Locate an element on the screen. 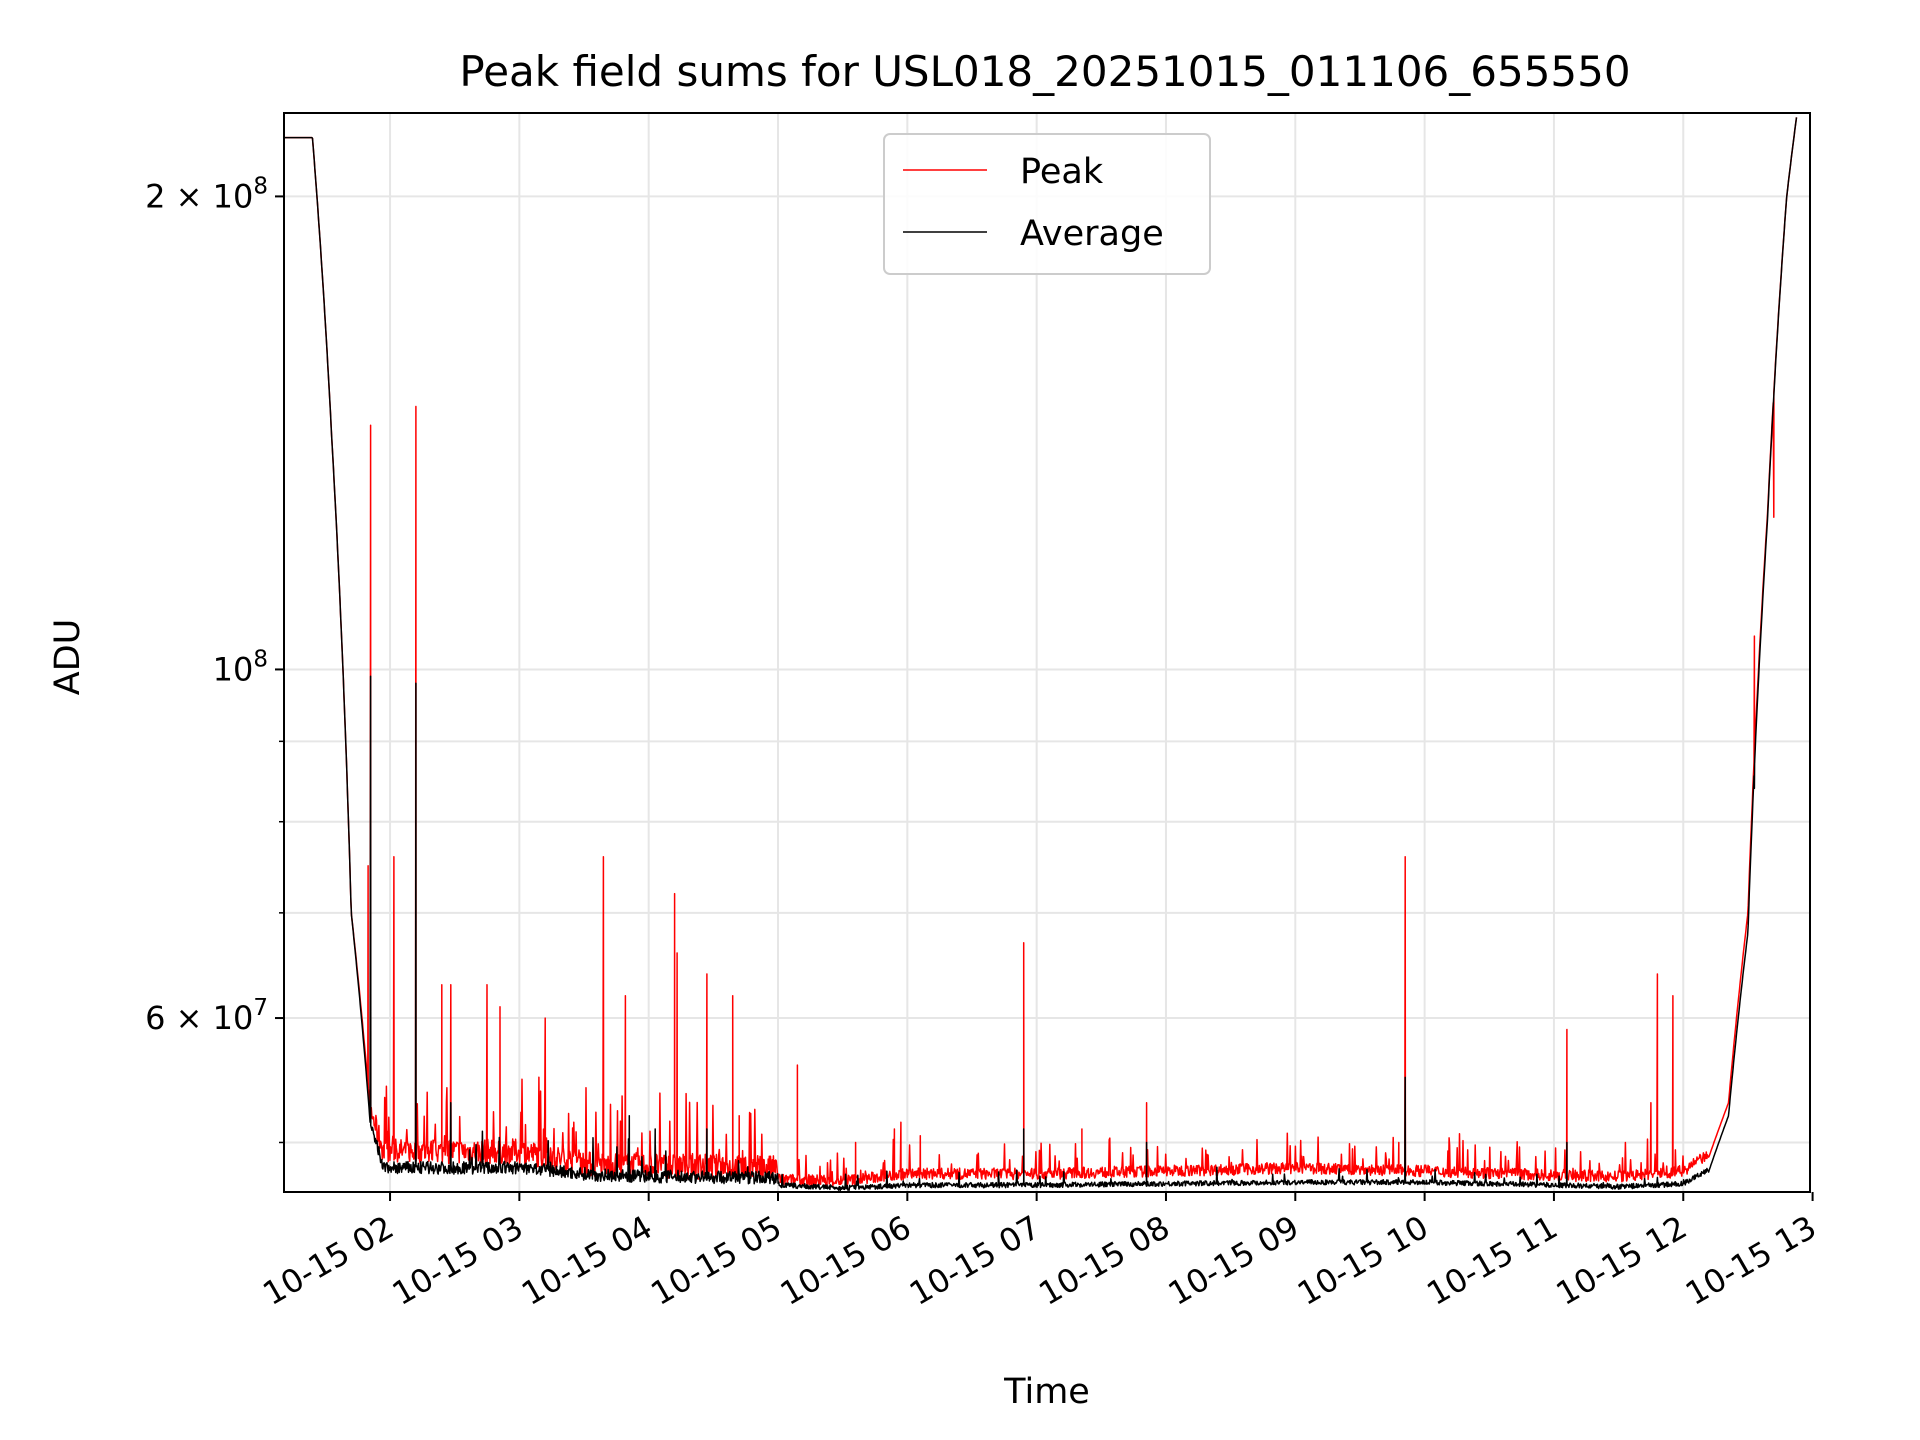 The height and width of the screenshot is (1440, 1920). y-tick-label: 6 × 107 is located at coordinates (206, 1016).